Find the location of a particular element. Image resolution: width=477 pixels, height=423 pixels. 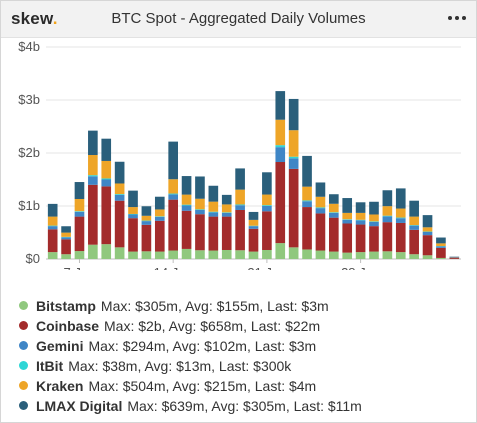

legend-item-itbit: ItBit Max: $38m, Avg: $13m, Last: $300k is located at coordinates (190, 365).